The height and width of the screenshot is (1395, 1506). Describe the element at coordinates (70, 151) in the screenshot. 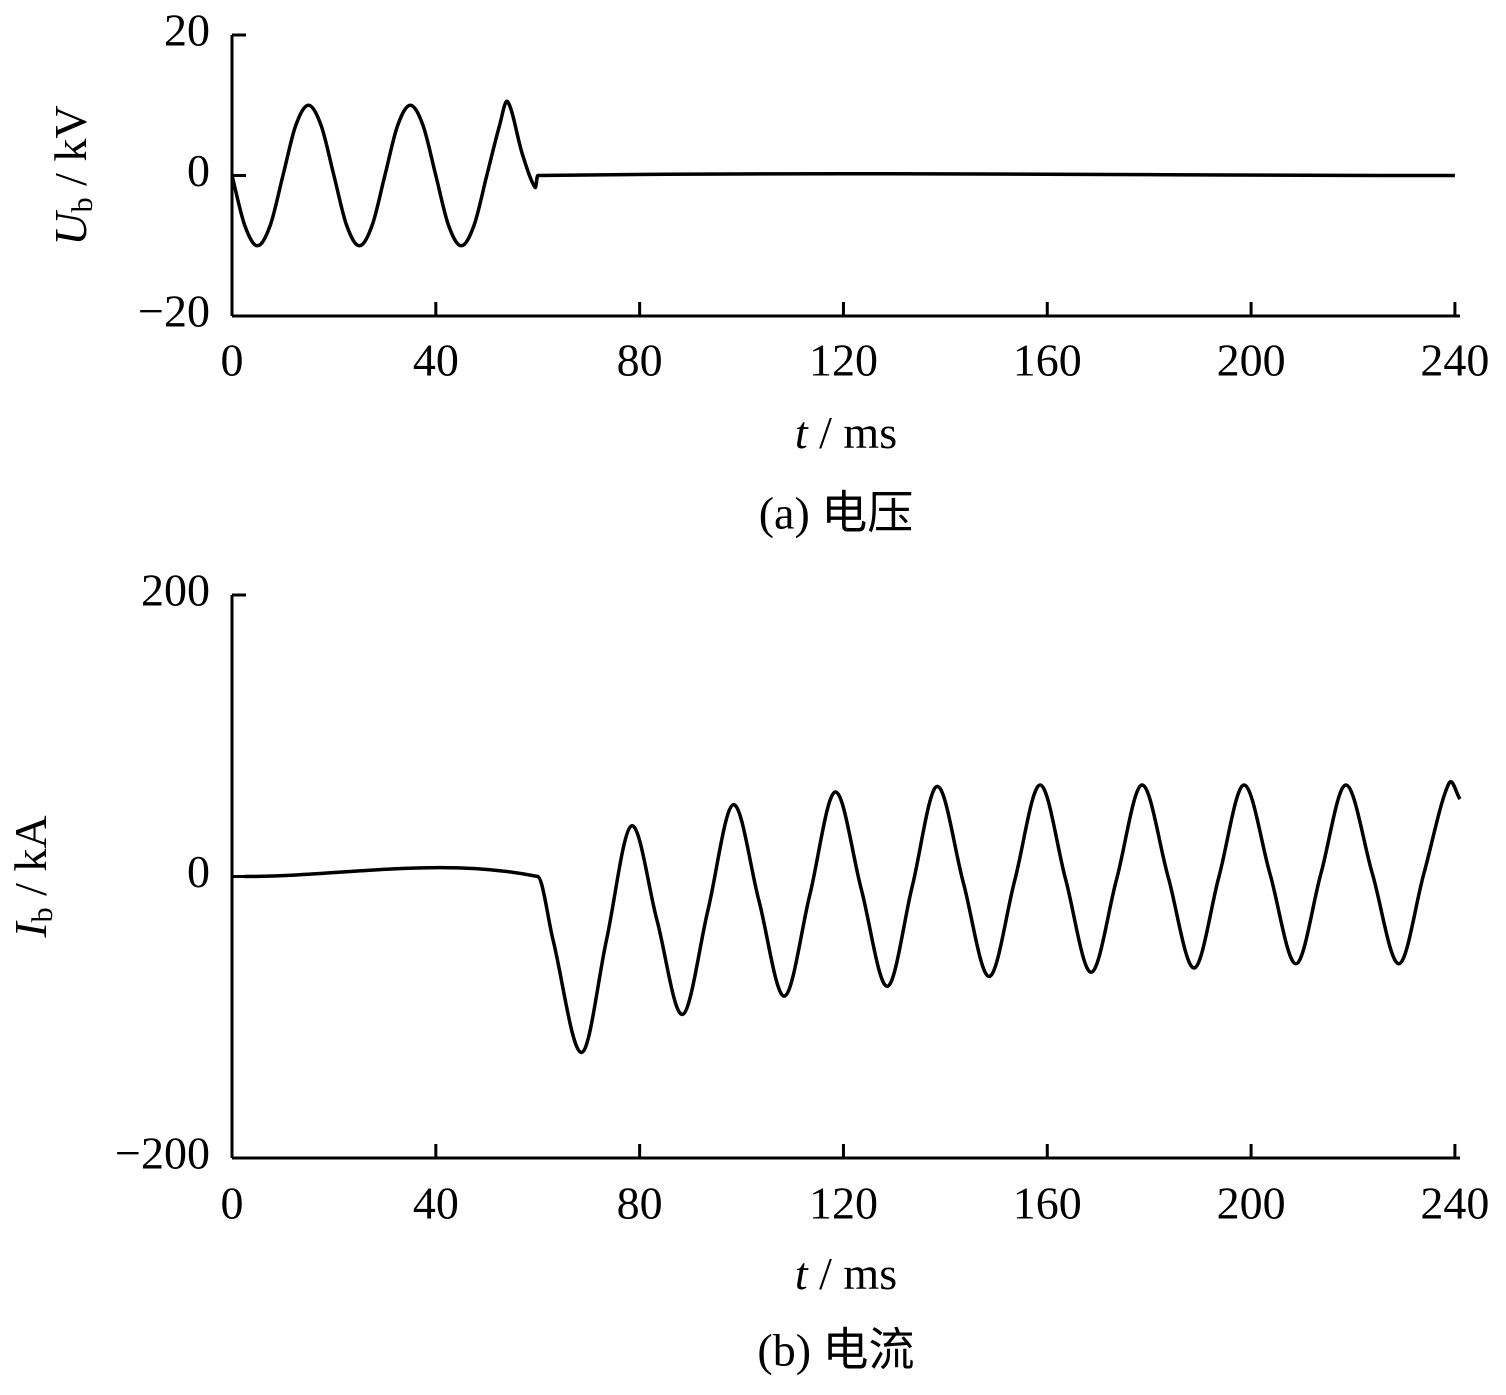

I see `y-label-unit: / kV` at that location.